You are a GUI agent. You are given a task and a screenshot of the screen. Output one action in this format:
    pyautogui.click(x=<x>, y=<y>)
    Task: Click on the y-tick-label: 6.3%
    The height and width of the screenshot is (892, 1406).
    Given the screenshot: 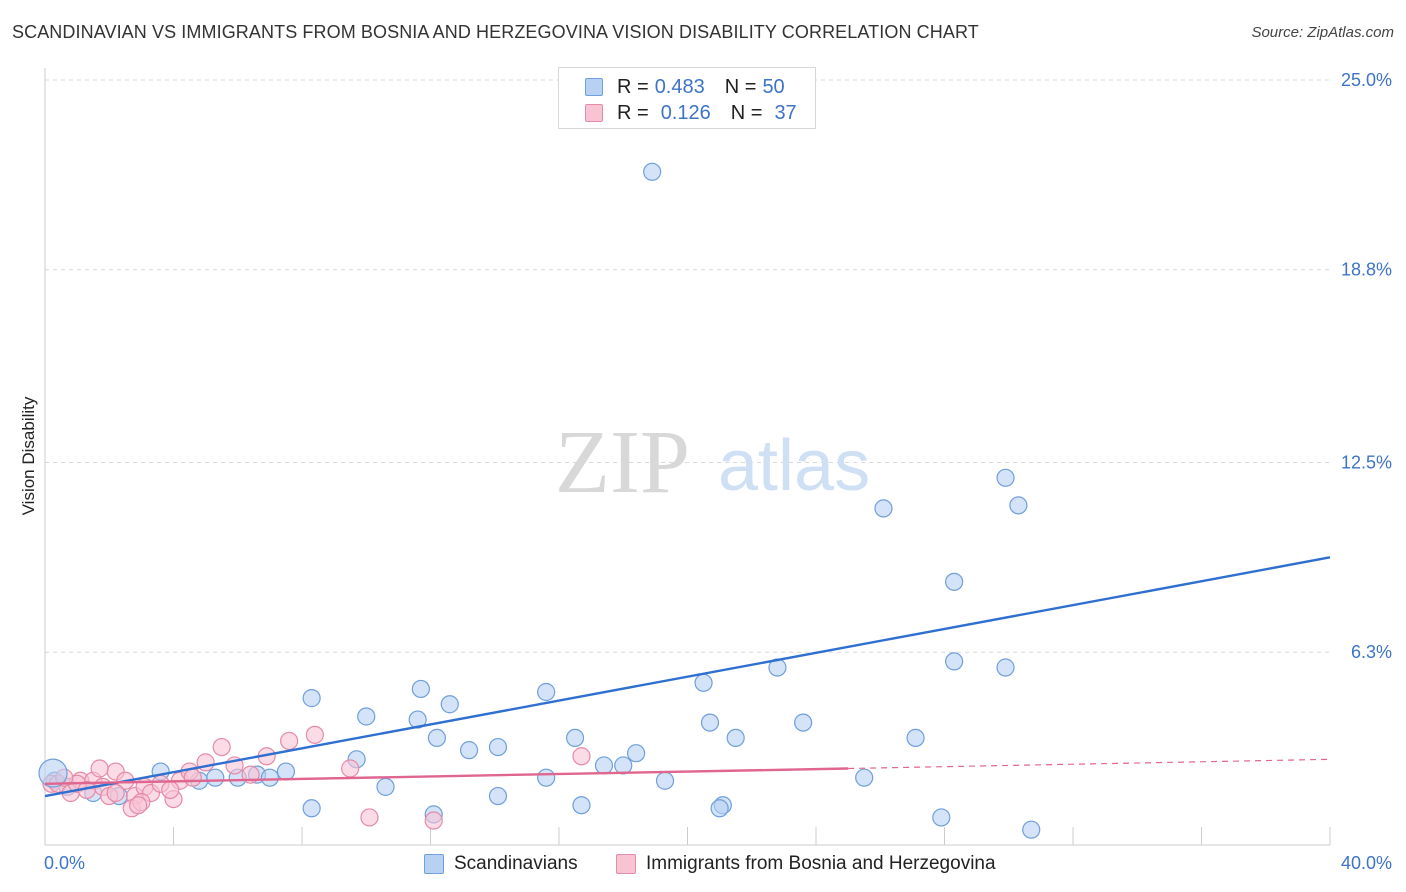 What is the action you would take?
    pyautogui.click(x=1371, y=652)
    